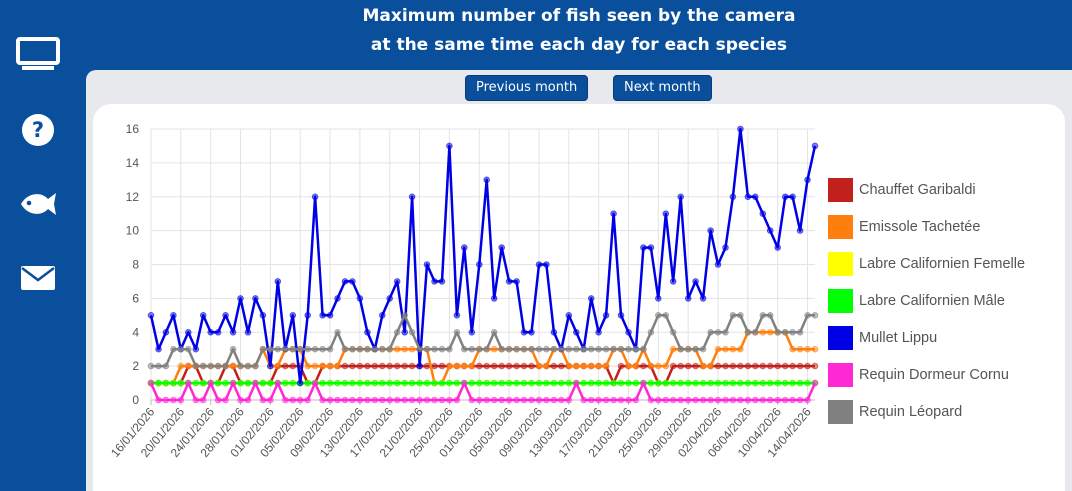 This screenshot has width=1072, height=491. What do you see at coordinates (943, 411) in the screenshot?
I see `legend-item: Requin Léopard` at bounding box center [943, 411].